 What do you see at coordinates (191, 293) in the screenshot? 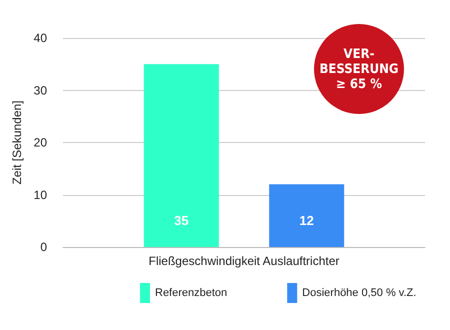
I see `legend-label: Referenzbeton` at bounding box center [191, 293].